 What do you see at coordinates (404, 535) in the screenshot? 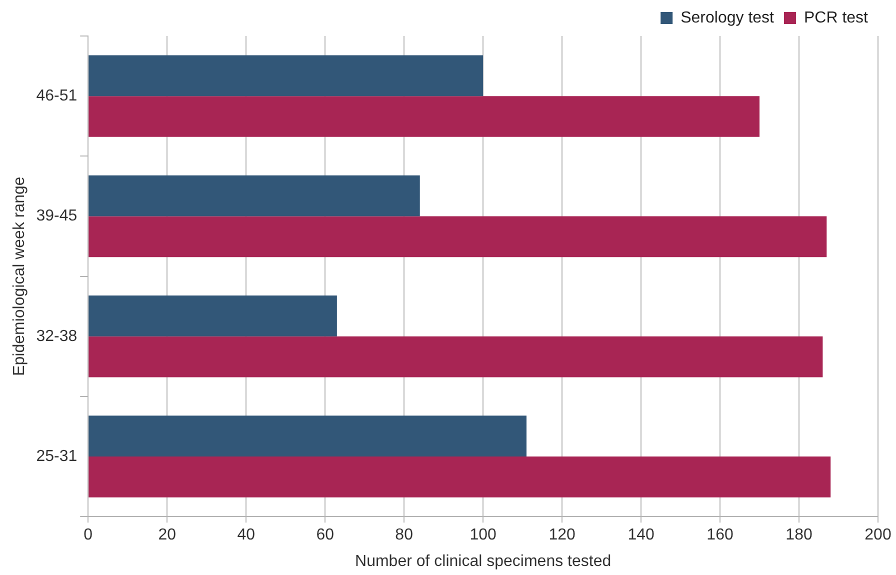
I see `x-tick-label: 80` at bounding box center [404, 535].